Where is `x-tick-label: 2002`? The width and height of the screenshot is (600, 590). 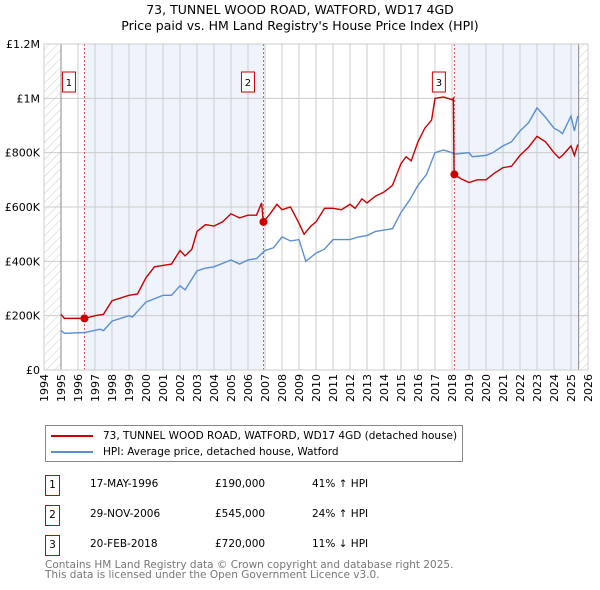 x-tick-label: 2002 is located at coordinates (180, 388).